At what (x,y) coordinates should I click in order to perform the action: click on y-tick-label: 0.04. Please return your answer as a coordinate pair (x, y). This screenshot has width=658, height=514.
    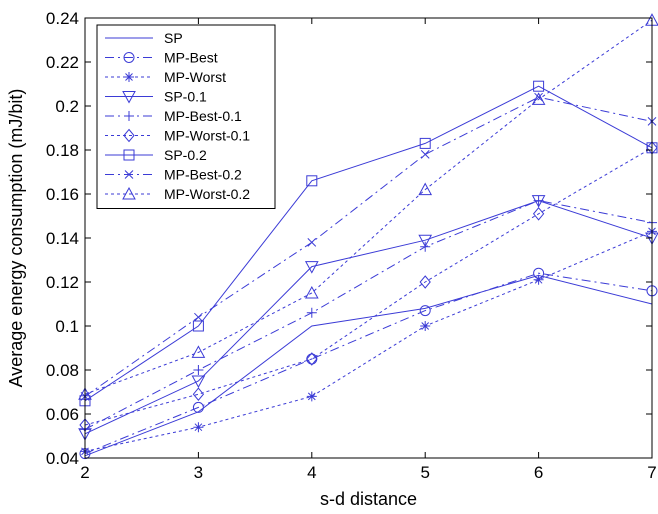
    Looking at the image, I should click on (62, 458).